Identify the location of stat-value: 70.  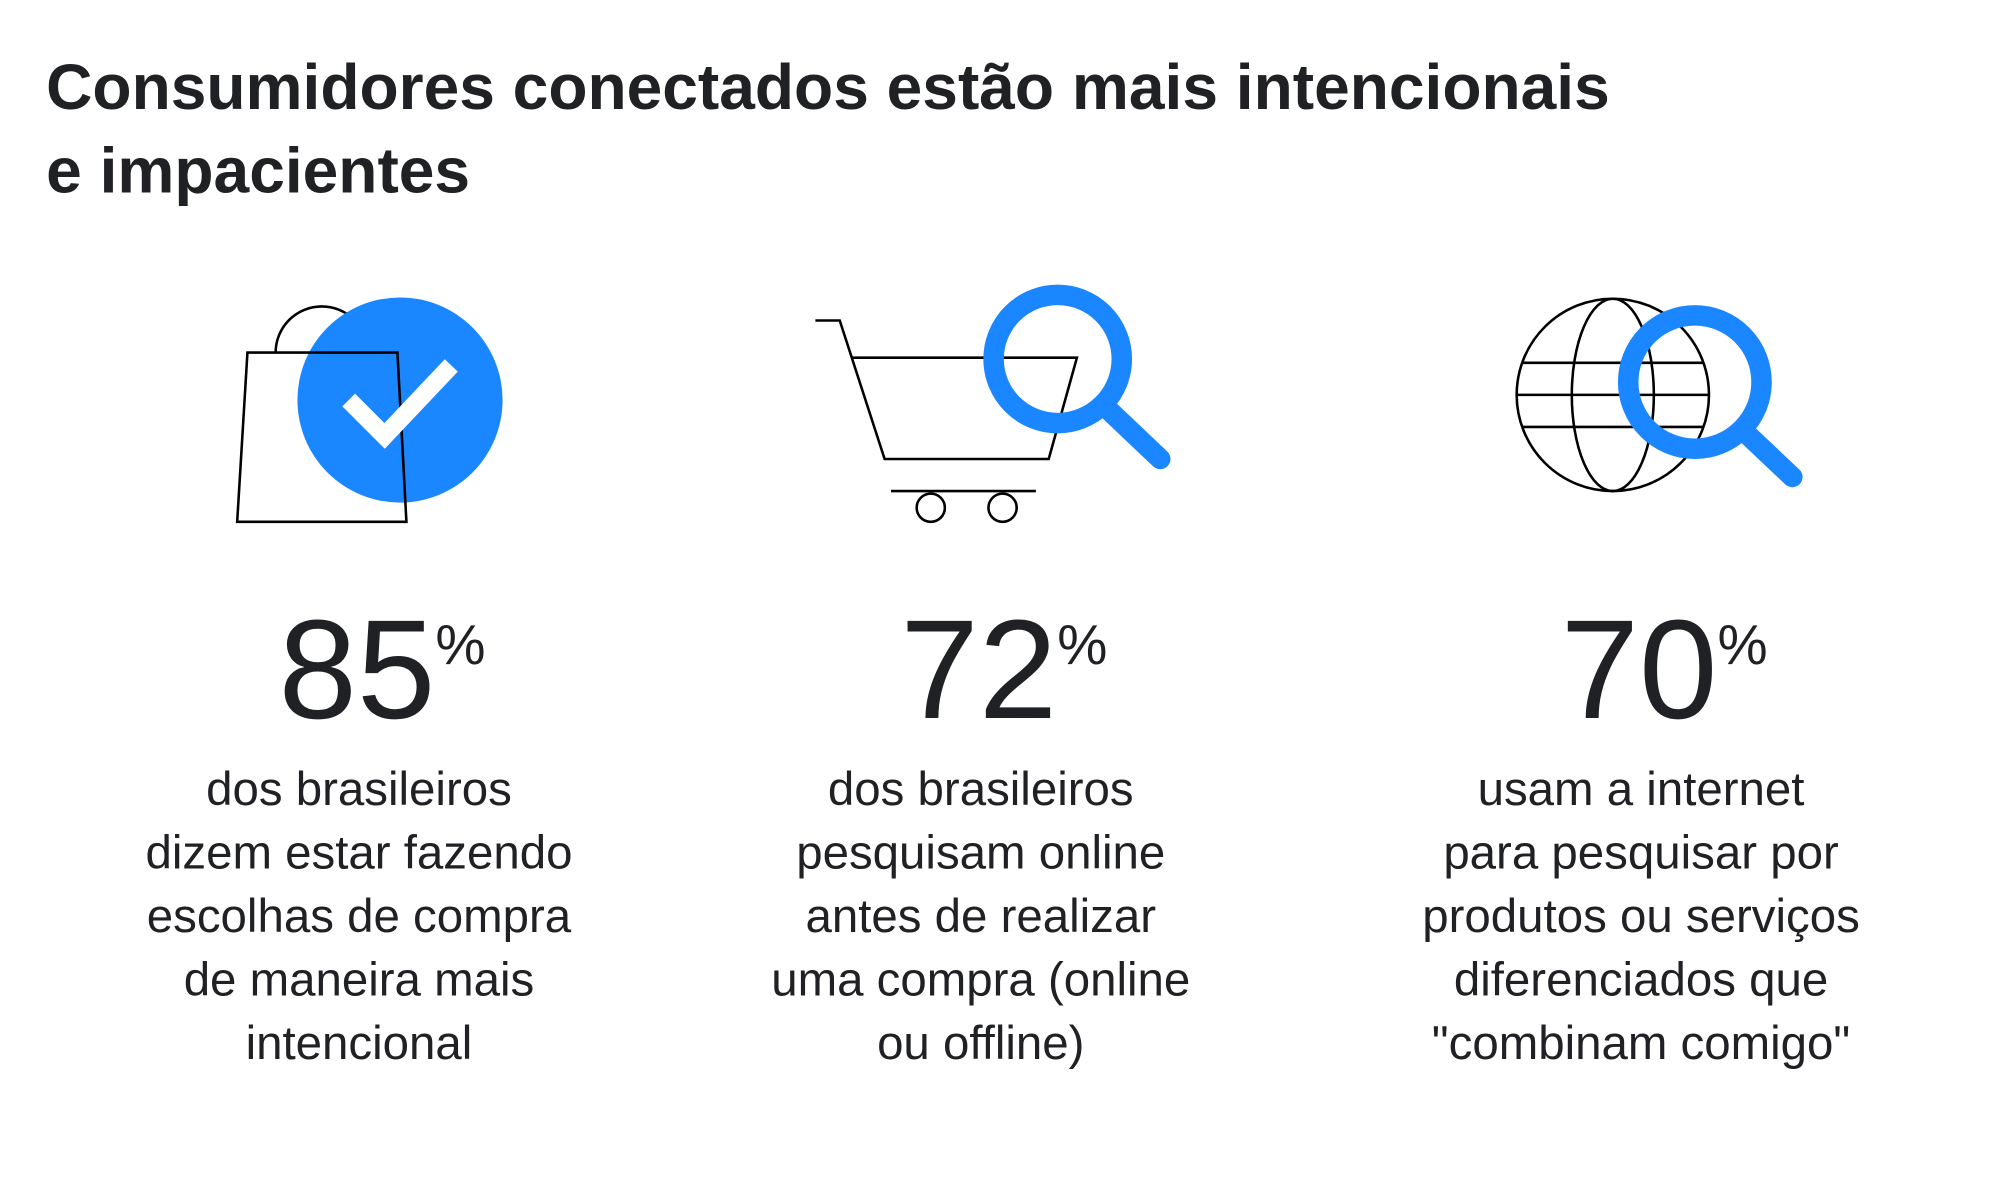
(1639, 669).